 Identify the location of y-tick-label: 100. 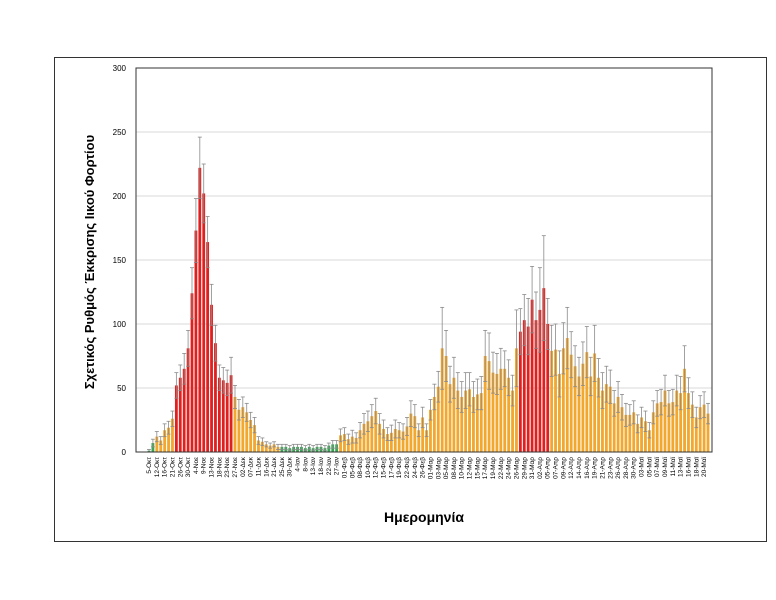
(120, 324).